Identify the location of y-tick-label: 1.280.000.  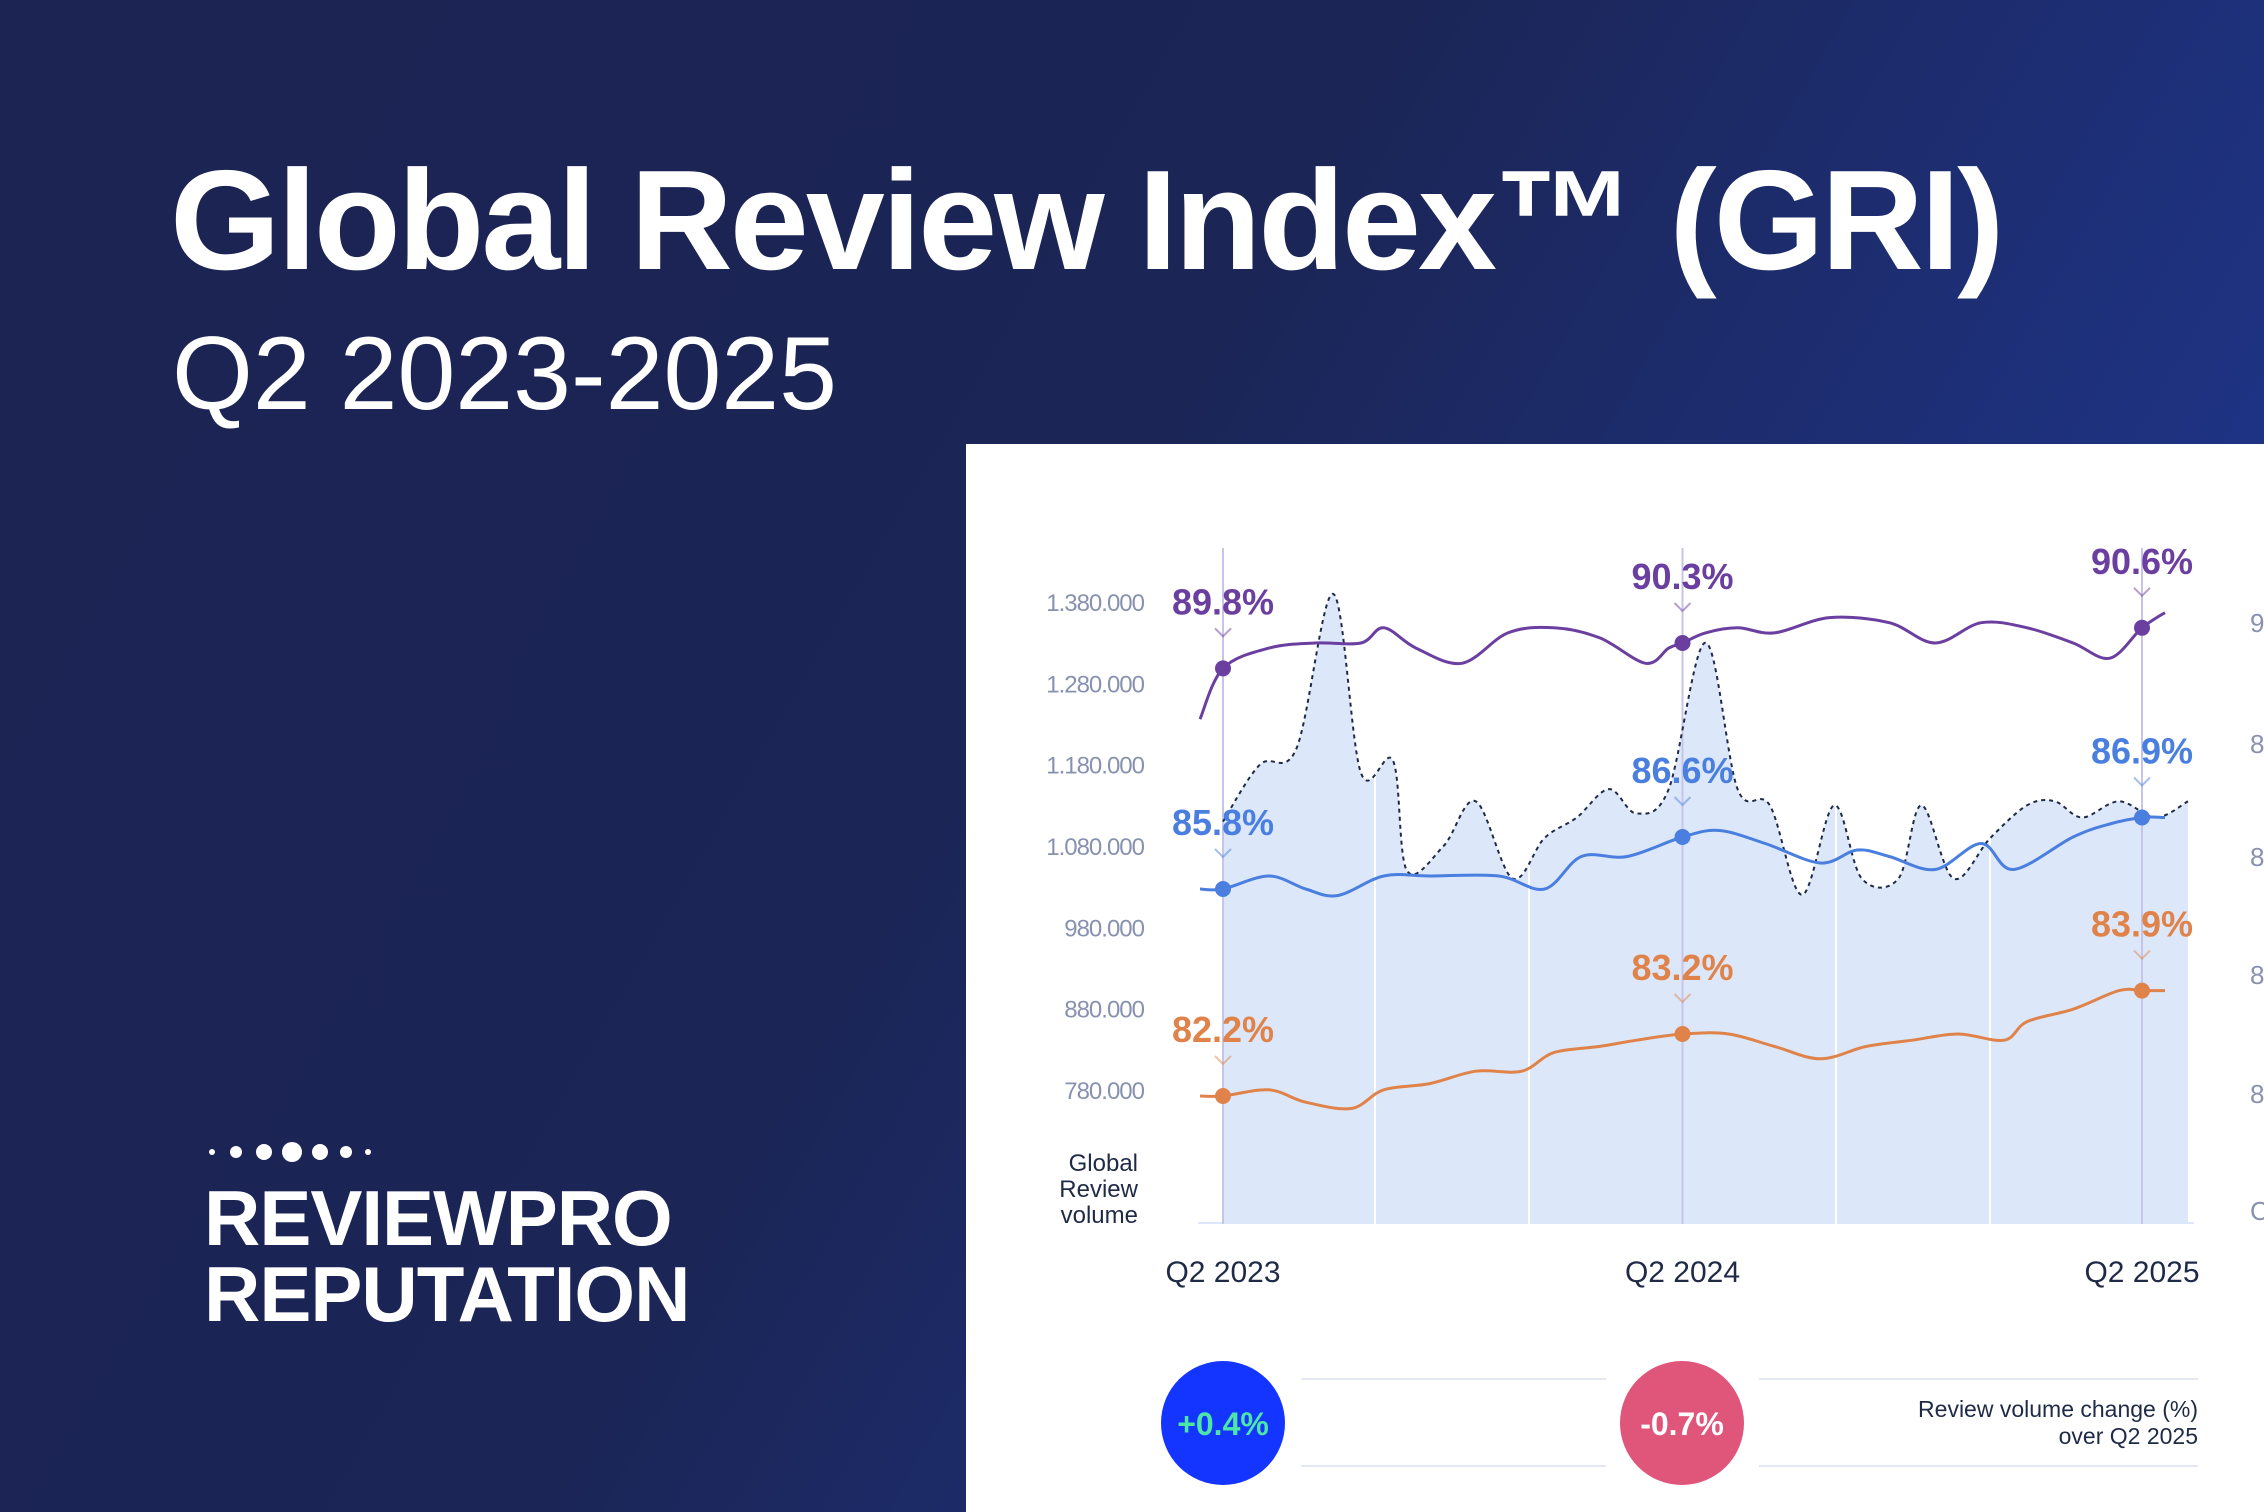
(1095, 684).